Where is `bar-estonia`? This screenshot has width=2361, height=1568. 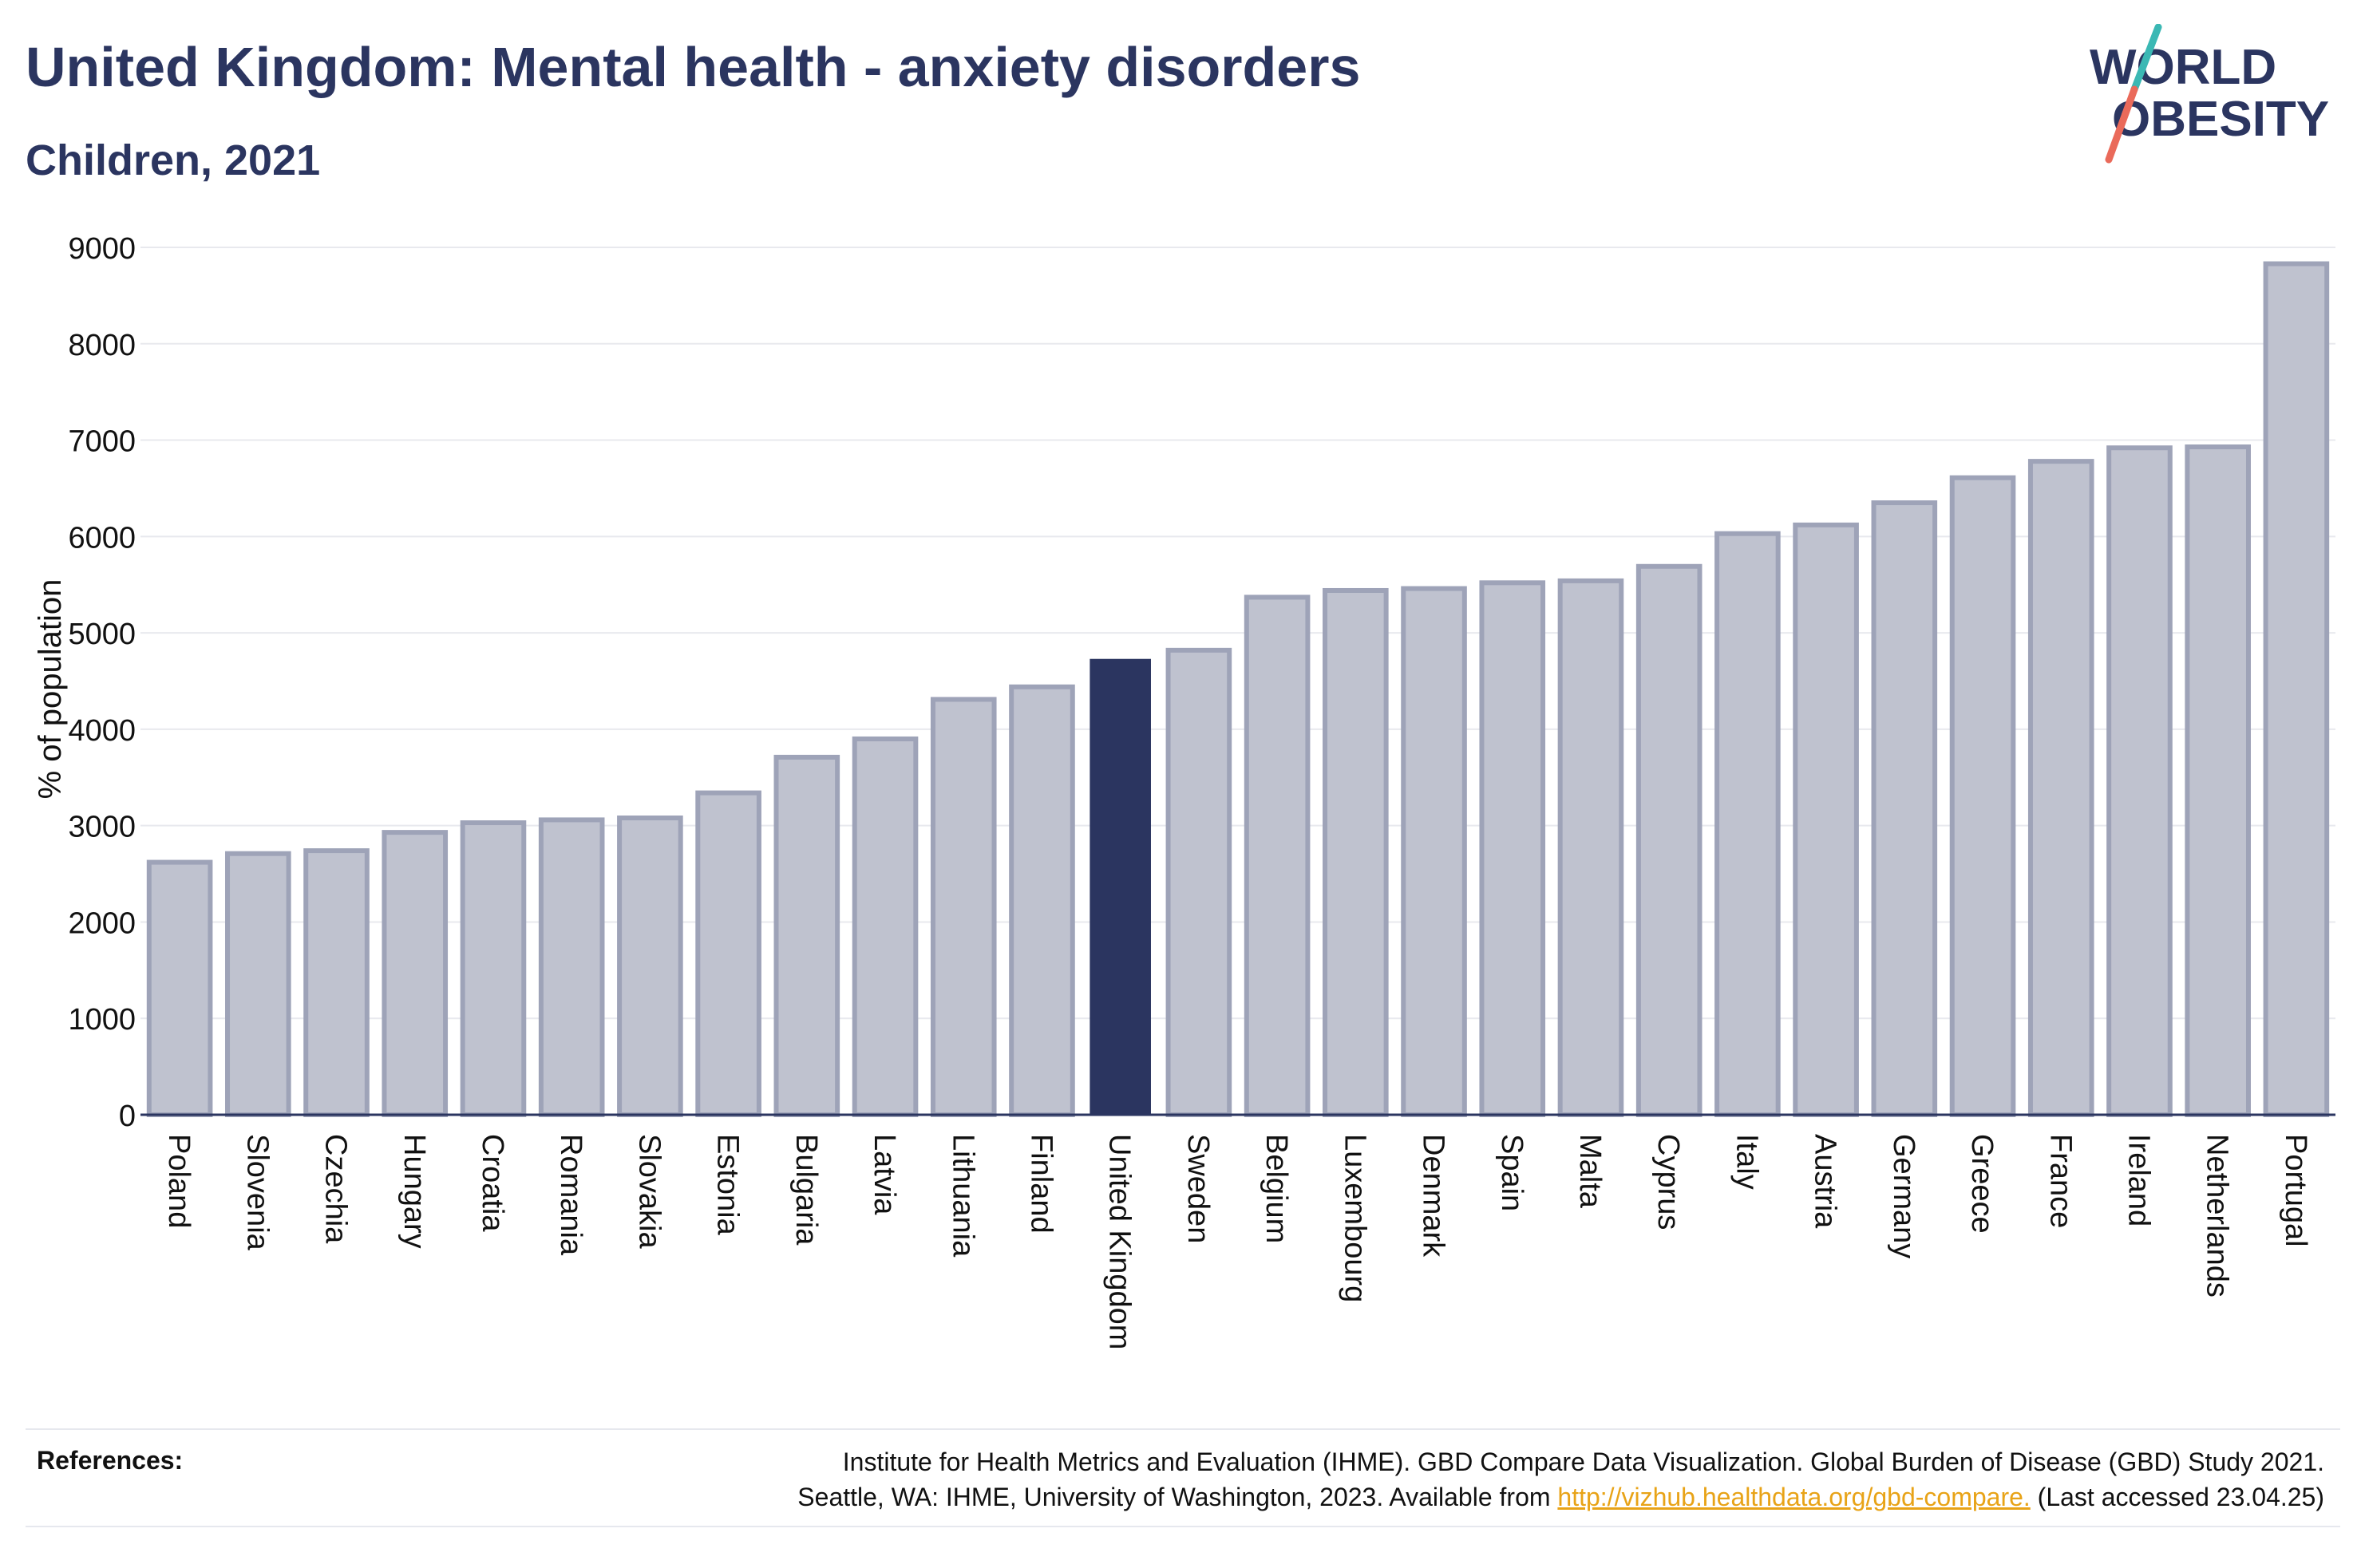 bar-estonia is located at coordinates (728, 953).